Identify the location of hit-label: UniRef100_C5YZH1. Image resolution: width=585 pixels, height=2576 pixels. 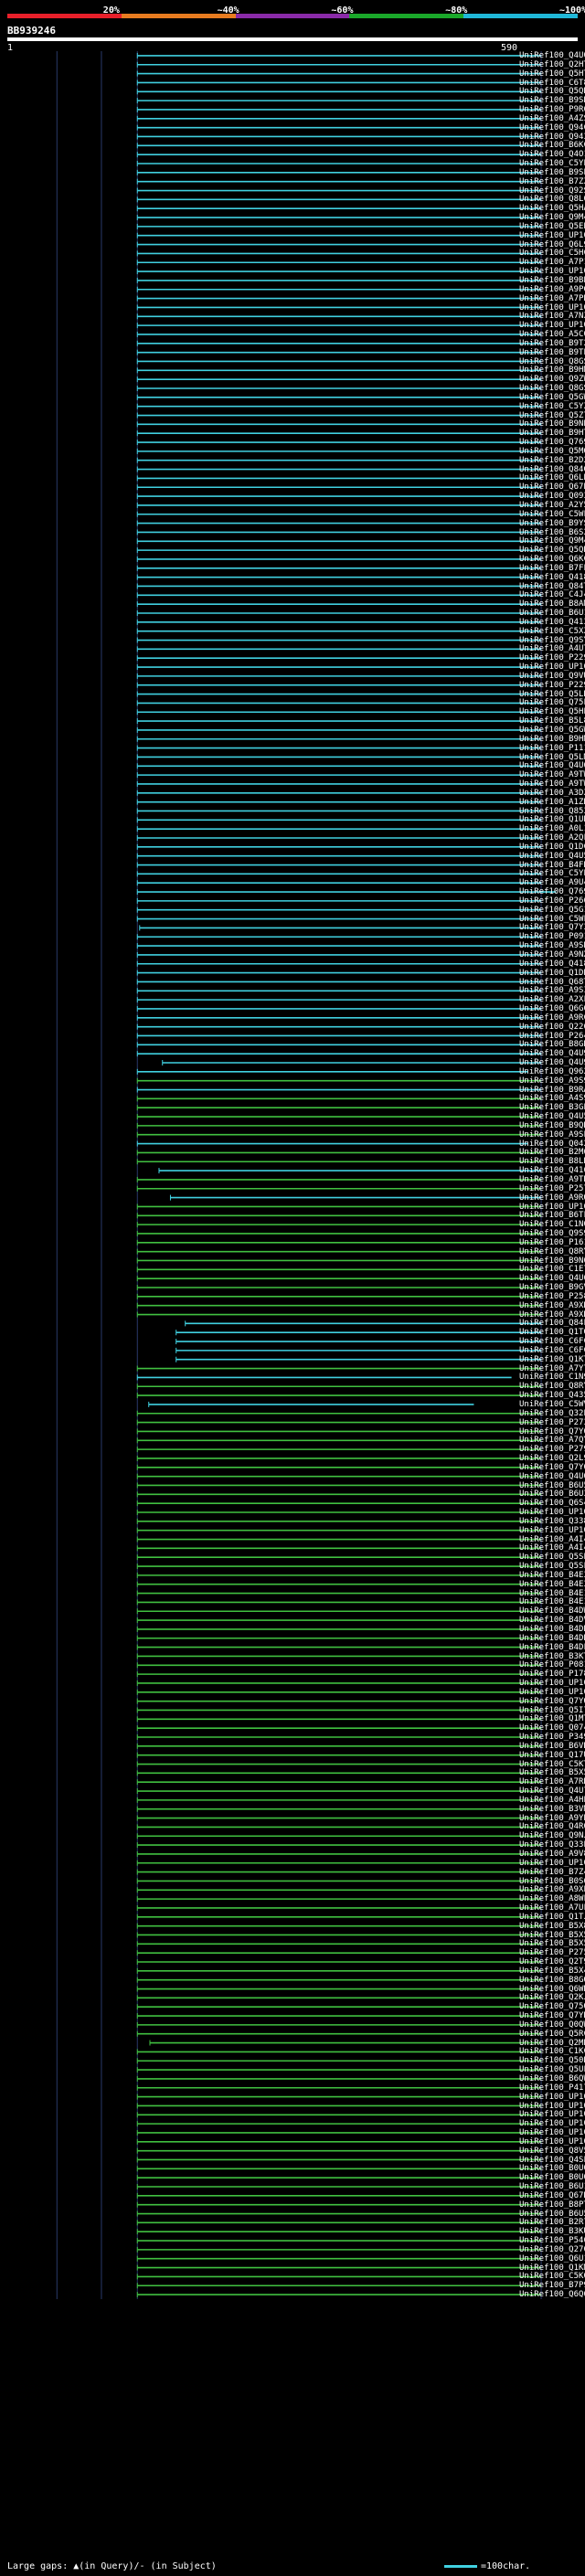
(552, 406).